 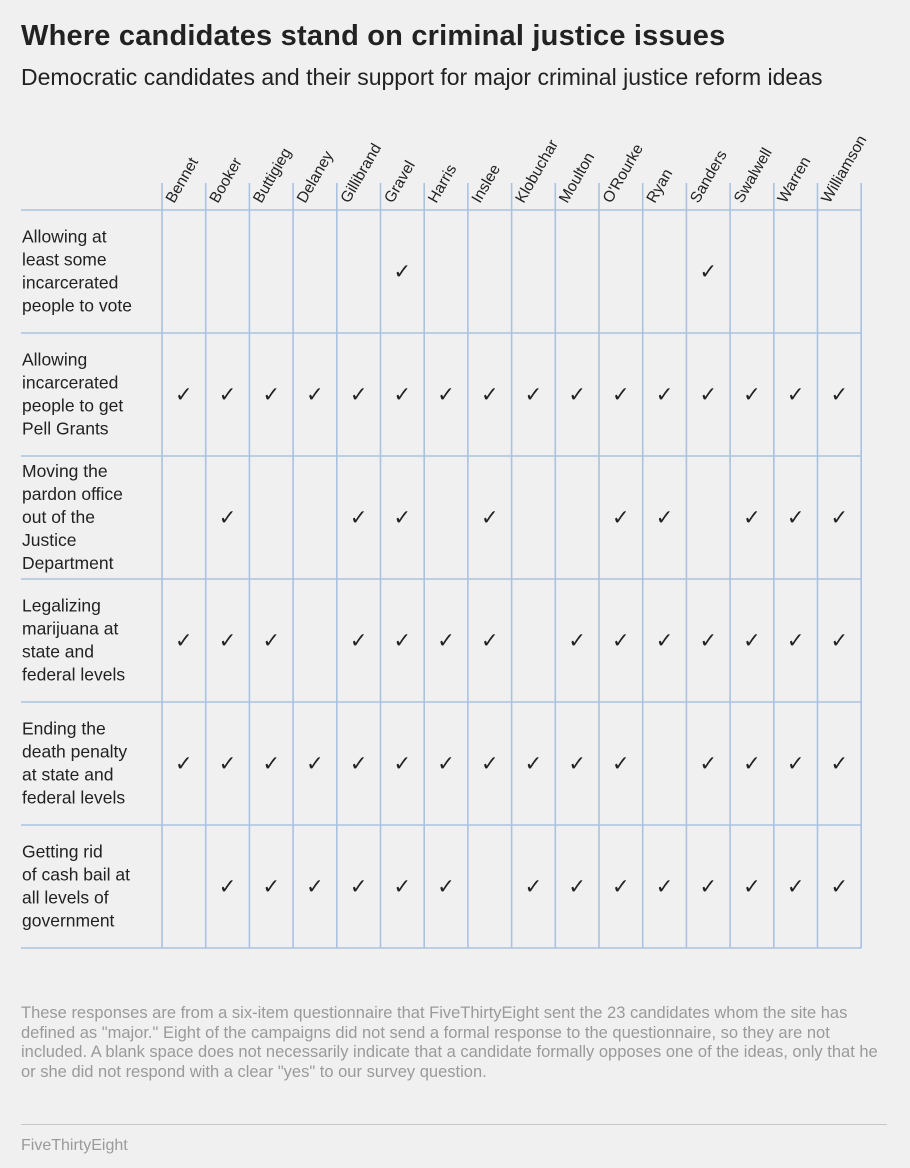 What do you see at coordinates (753, 175) in the screenshot?
I see `column-header: Swalwell` at bounding box center [753, 175].